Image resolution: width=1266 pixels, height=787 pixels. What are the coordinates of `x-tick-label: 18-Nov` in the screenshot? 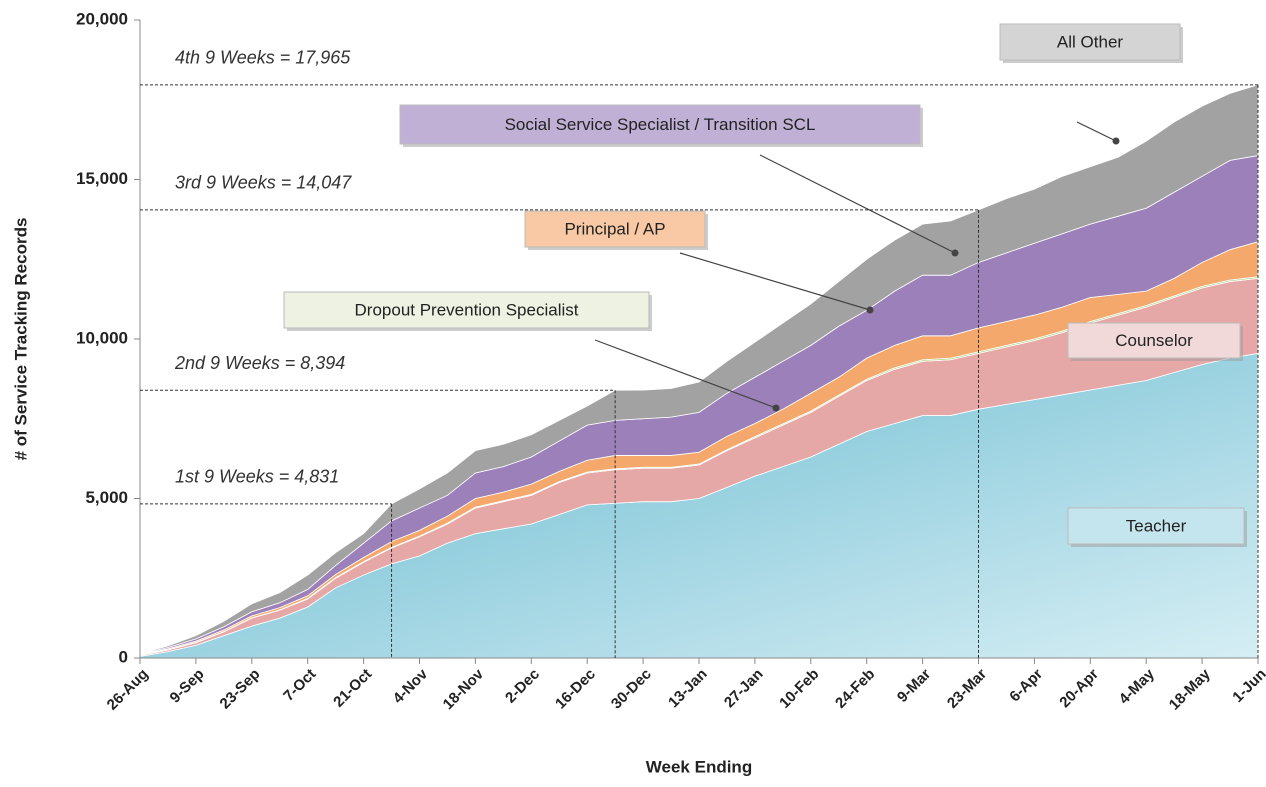 It's located at (464, 689).